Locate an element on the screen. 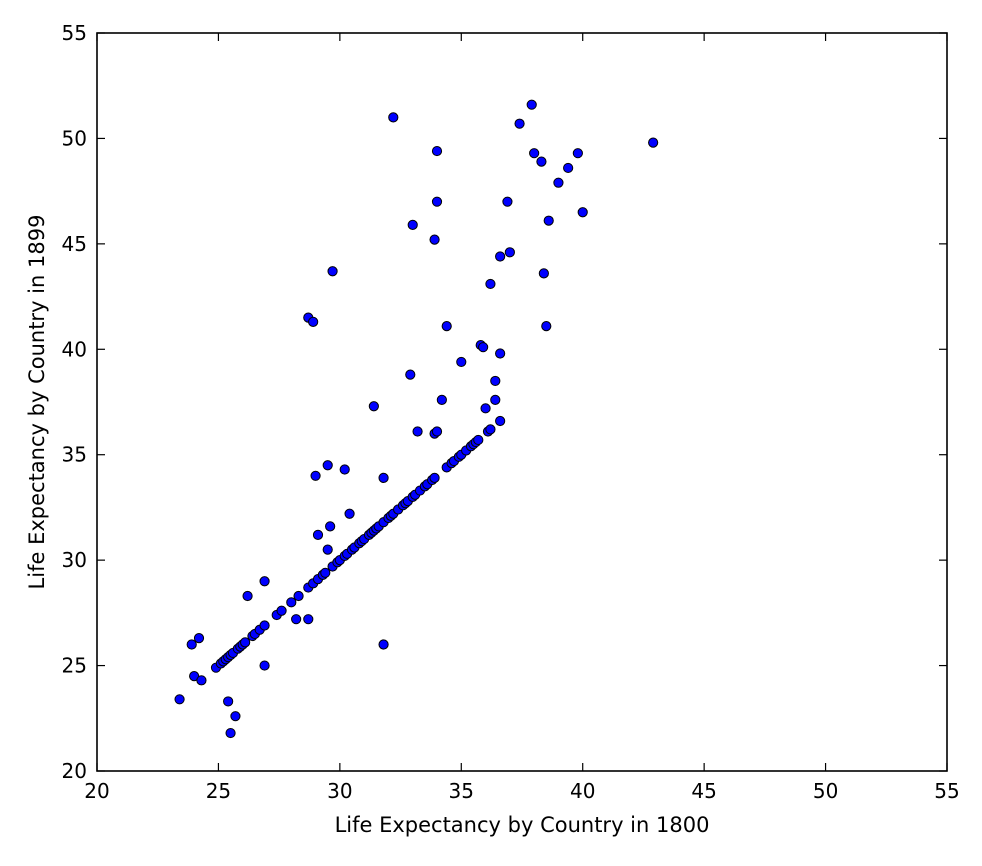 This screenshot has height=866, width=982. y-tick-label-4: 40 is located at coordinates (74, 349).